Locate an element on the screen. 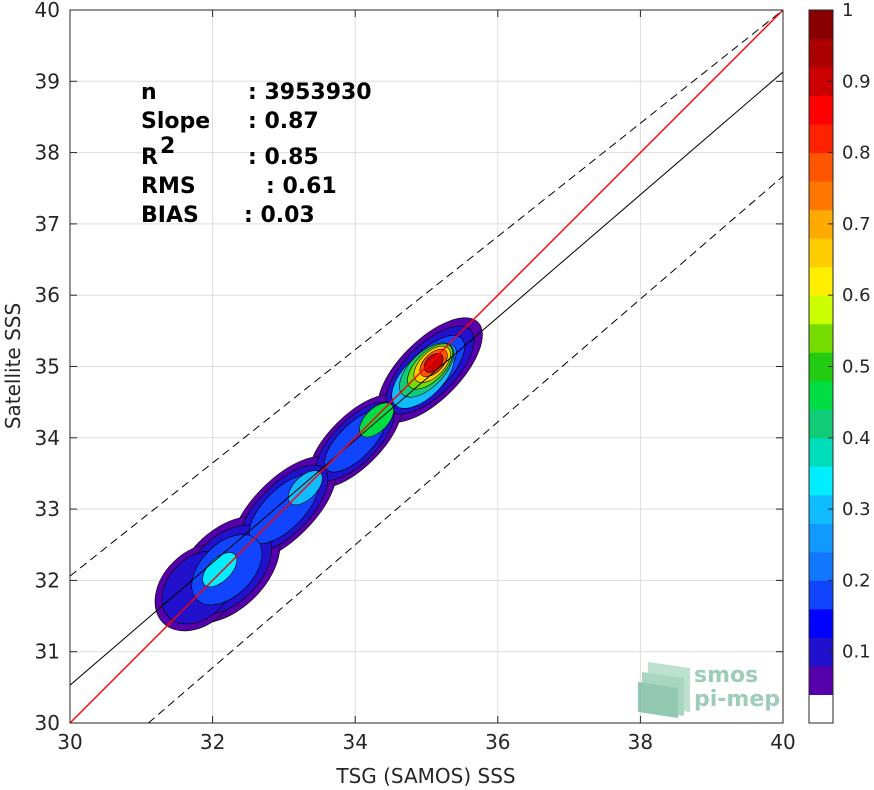 This screenshot has height=790, width=874. y-axis-label: Satellite SSS is located at coordinates (13, 366).